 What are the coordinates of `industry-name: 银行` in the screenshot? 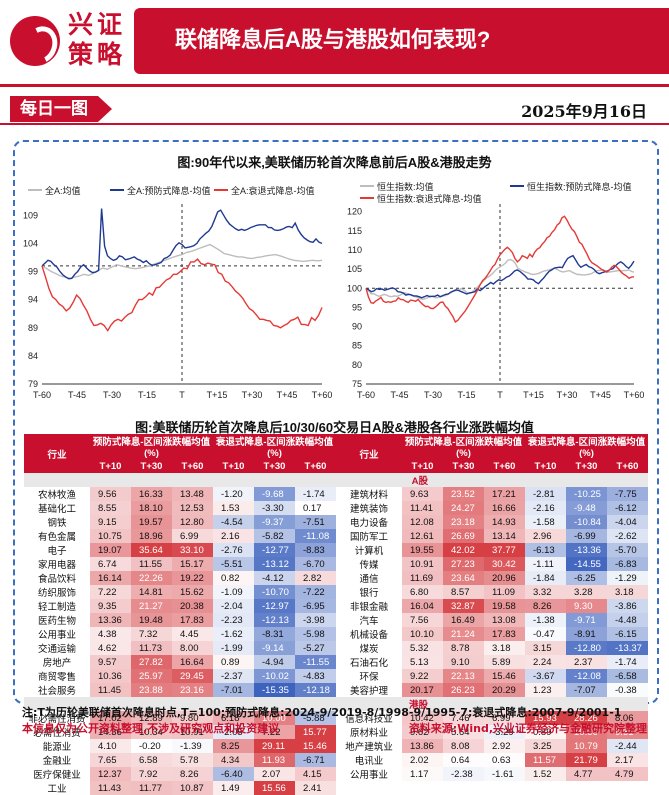 It's located at (369, 593).